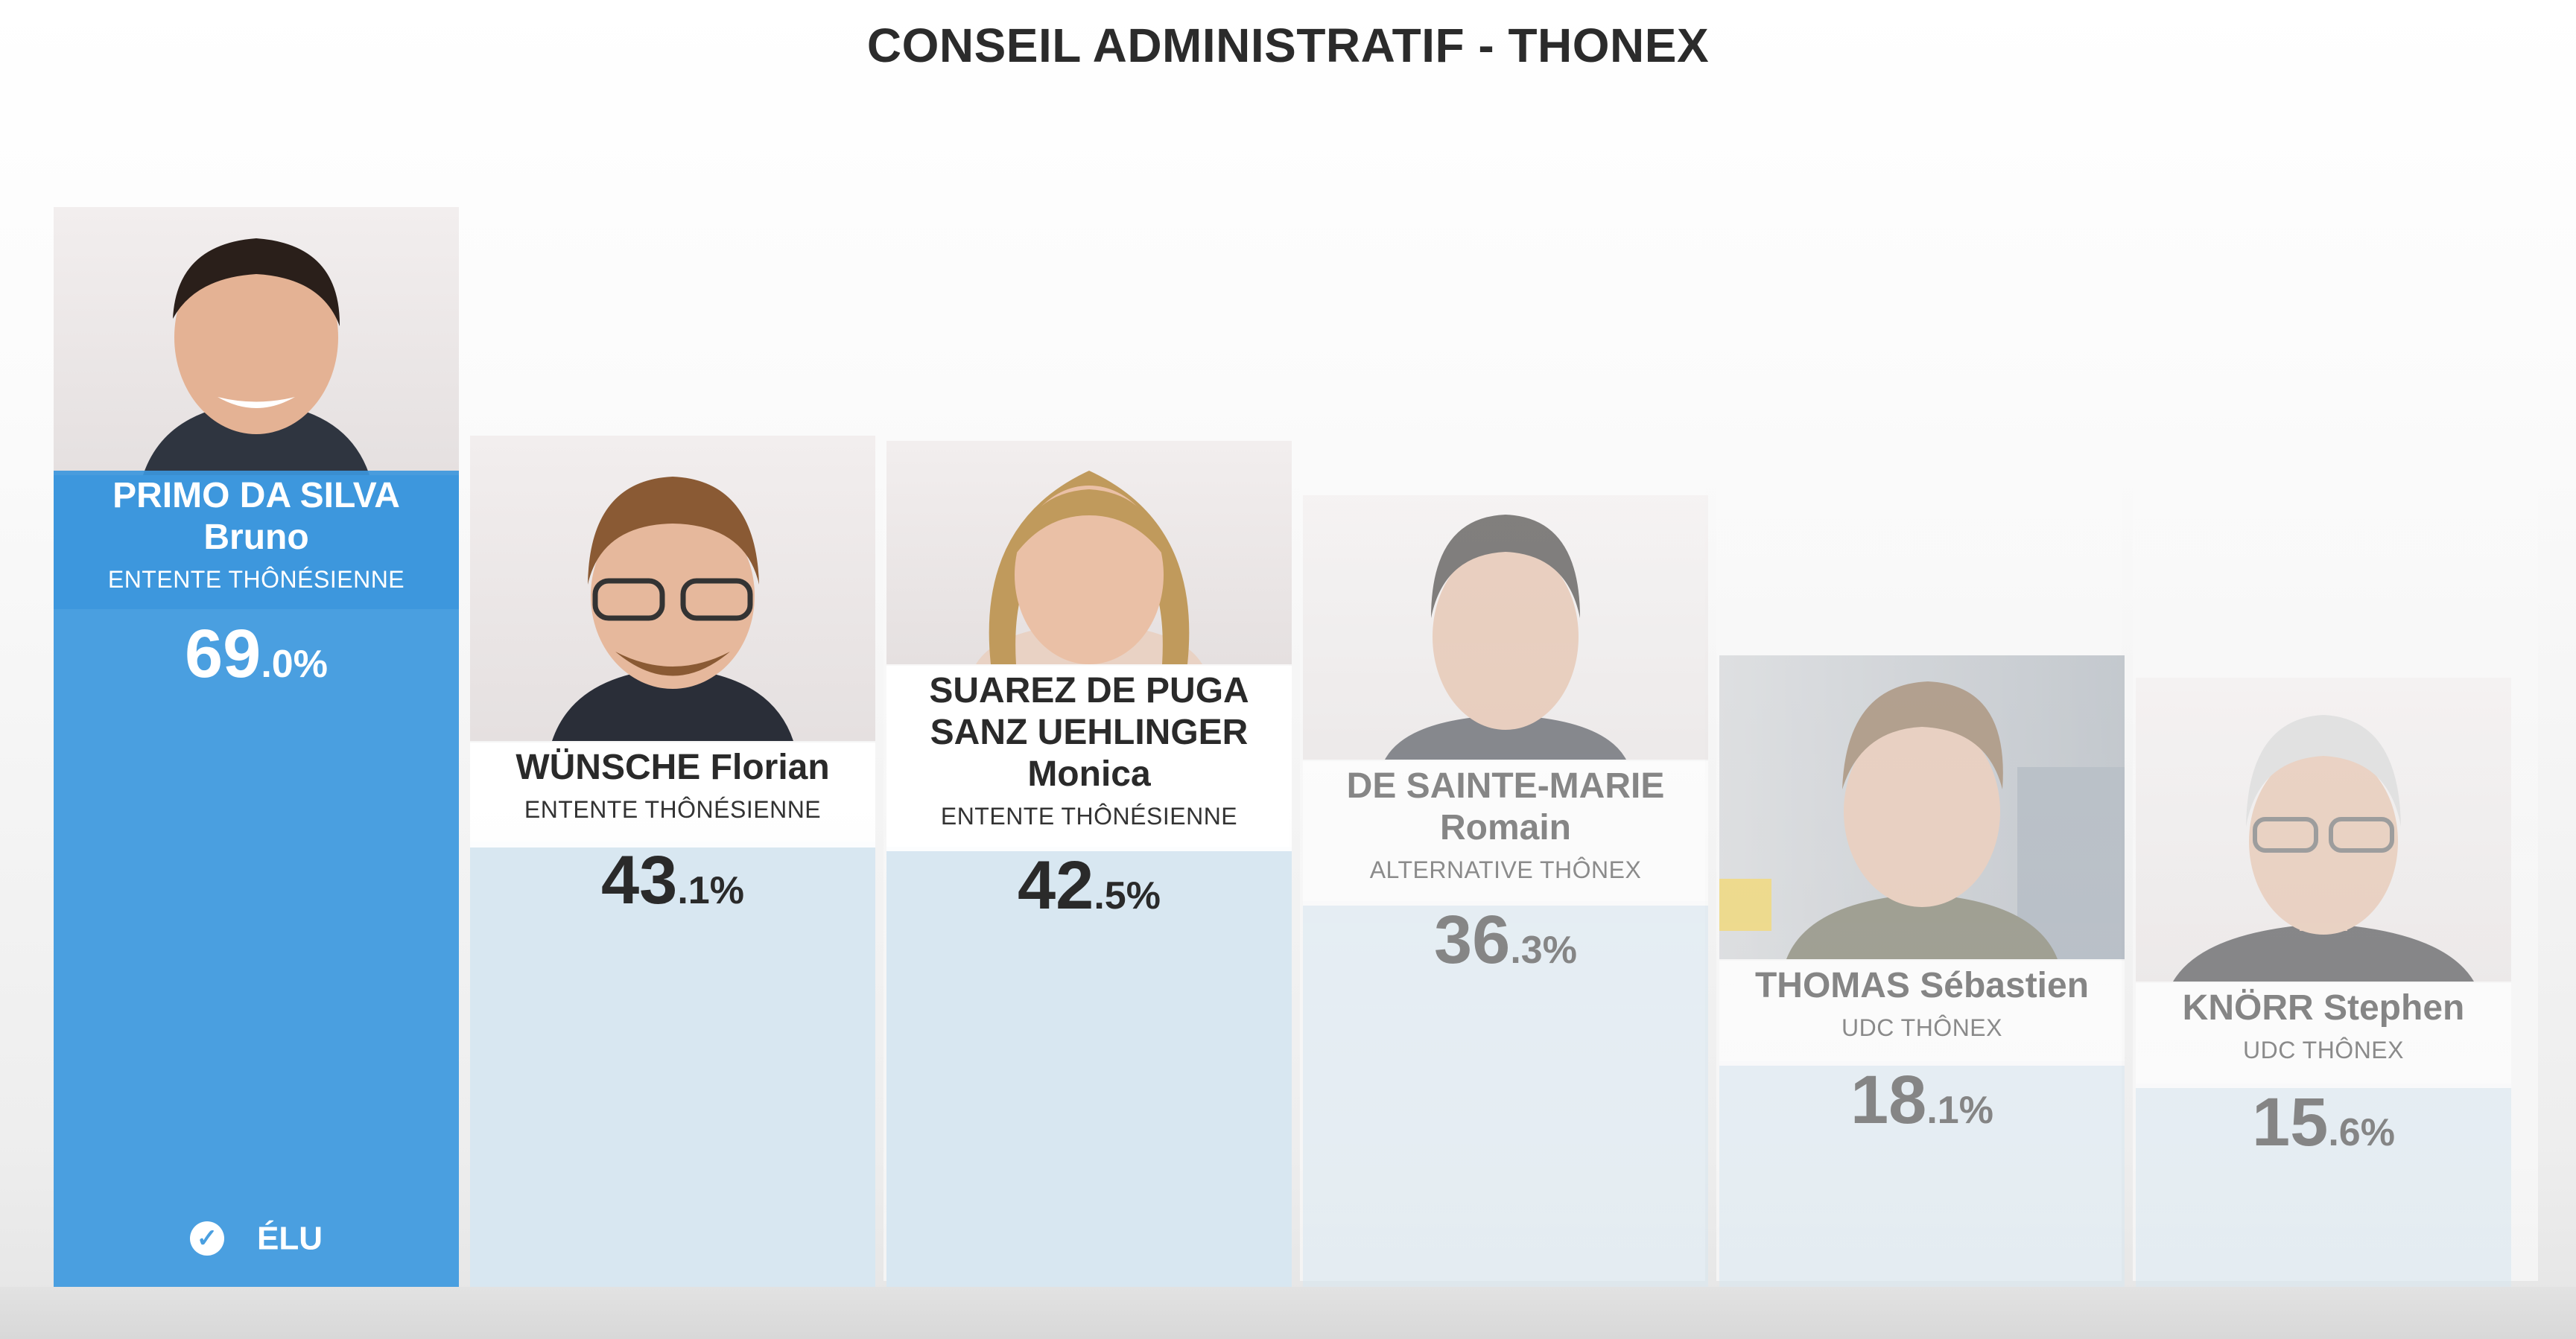 Image resolution: width=2576 pixels, height=1339 pixels. I want to click on chart-title: CONSEIL ADMINISTRATIF - THONEX, so click(1288, 45).